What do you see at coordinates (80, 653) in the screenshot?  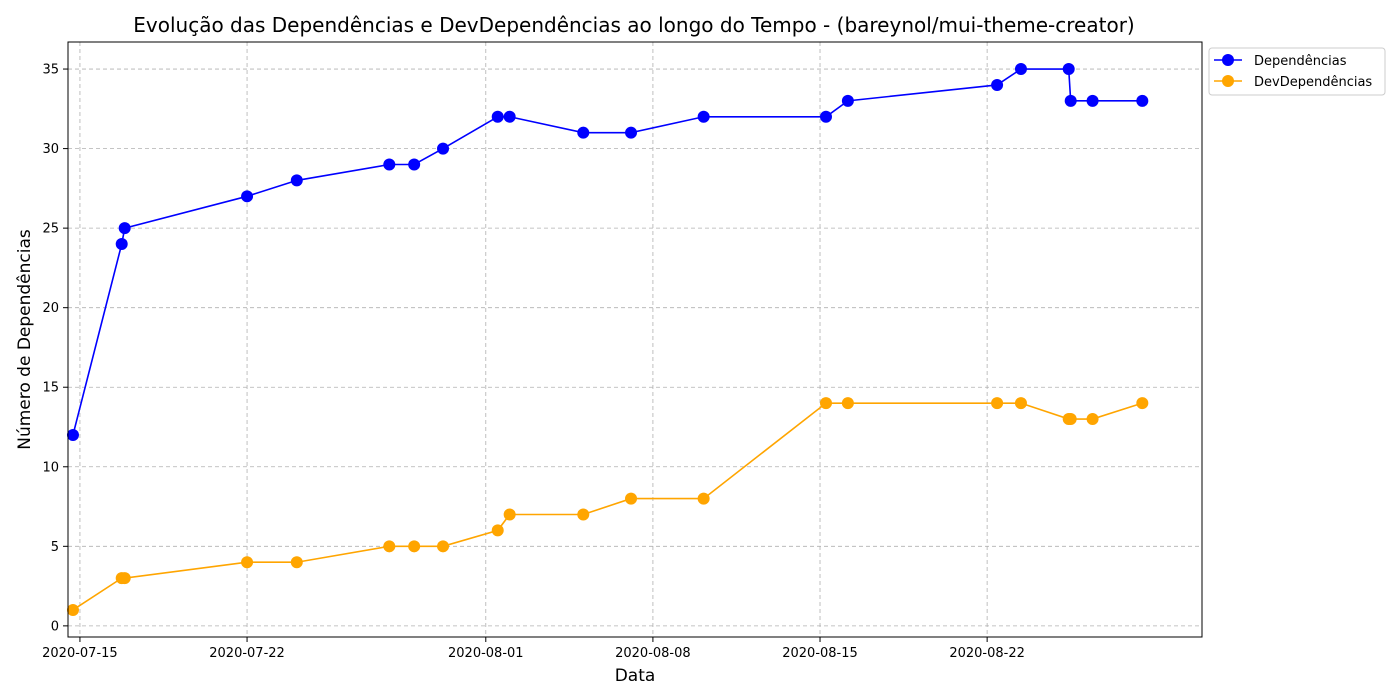 I see `x-tick-label: 2020-07-15` at bounding box center [80, 653].